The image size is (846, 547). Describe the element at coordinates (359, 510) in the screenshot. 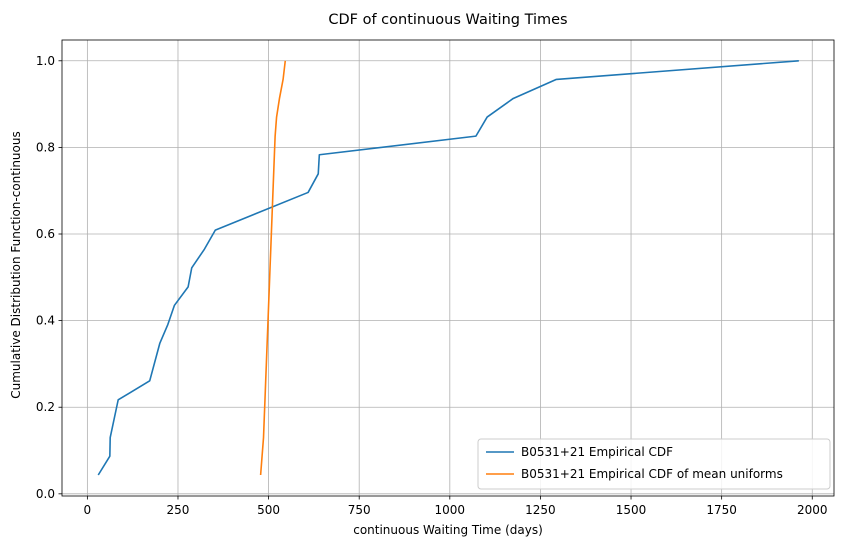

I see `x-tick-label: 750` at that location.